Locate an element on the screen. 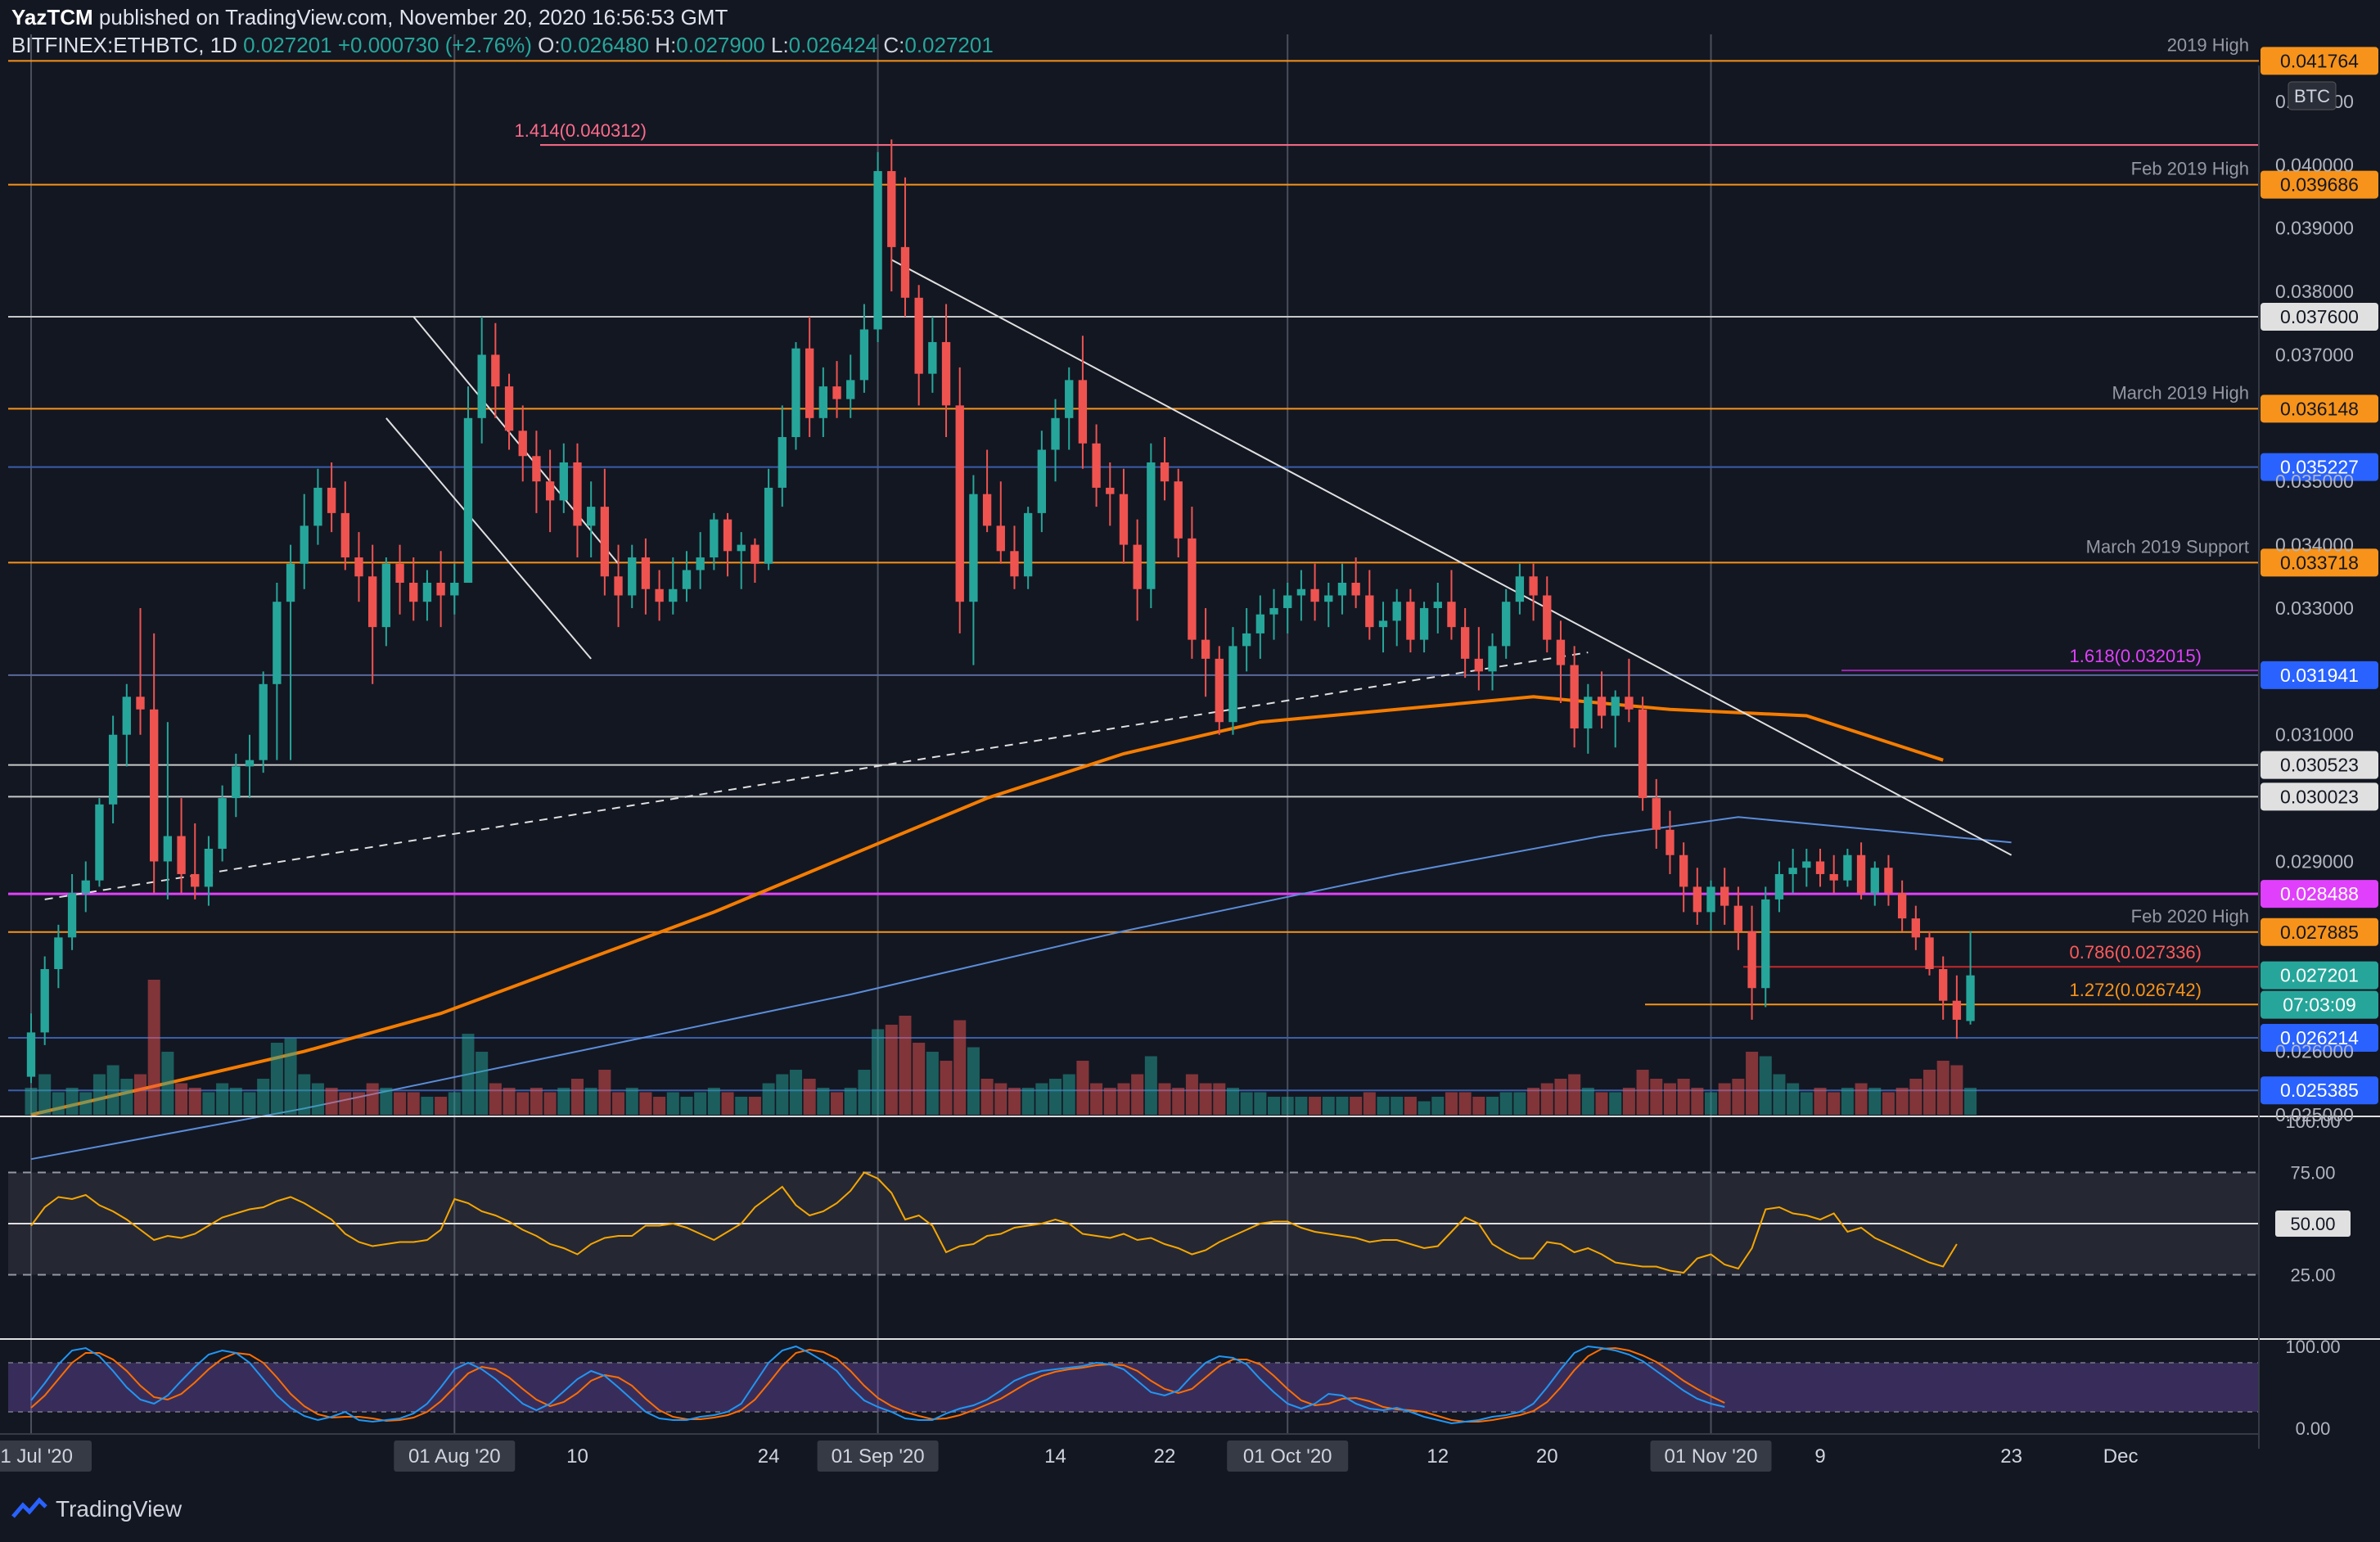 Image resolution: width=2380 pixels, height=1542 pixels. price-tag-text: 0.039686 is located at coordinates (2319, 185).